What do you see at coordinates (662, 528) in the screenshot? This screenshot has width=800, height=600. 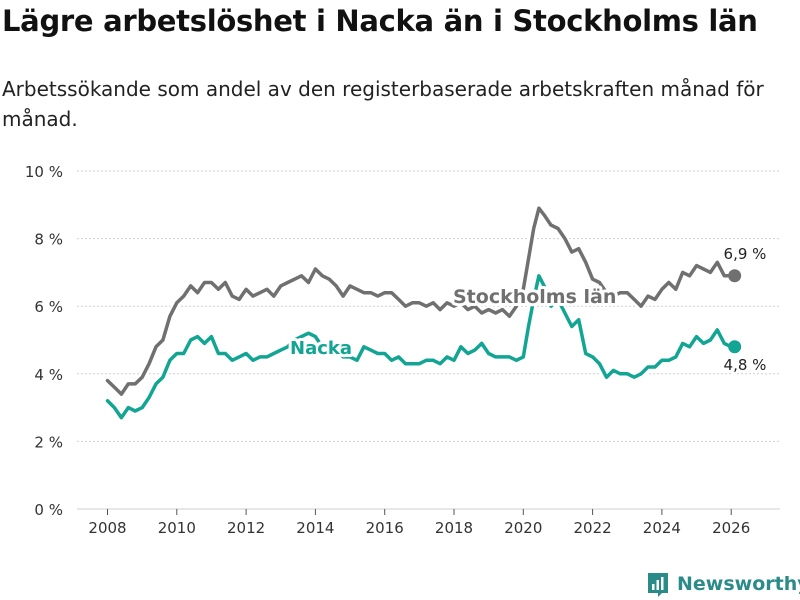 I see `x-tick-label: 2024` at bounding box center [662, 528].